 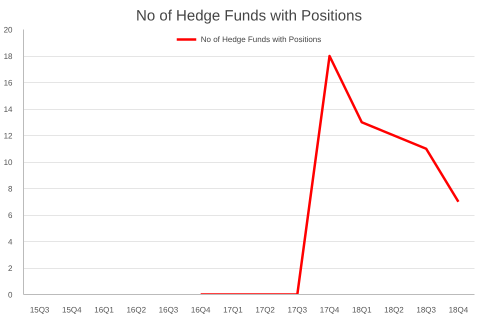 What do you see at coordinates (394, 310) in the screenshot?
I see `x-tick-label: 18Q2` at bounding box center [394, 310].